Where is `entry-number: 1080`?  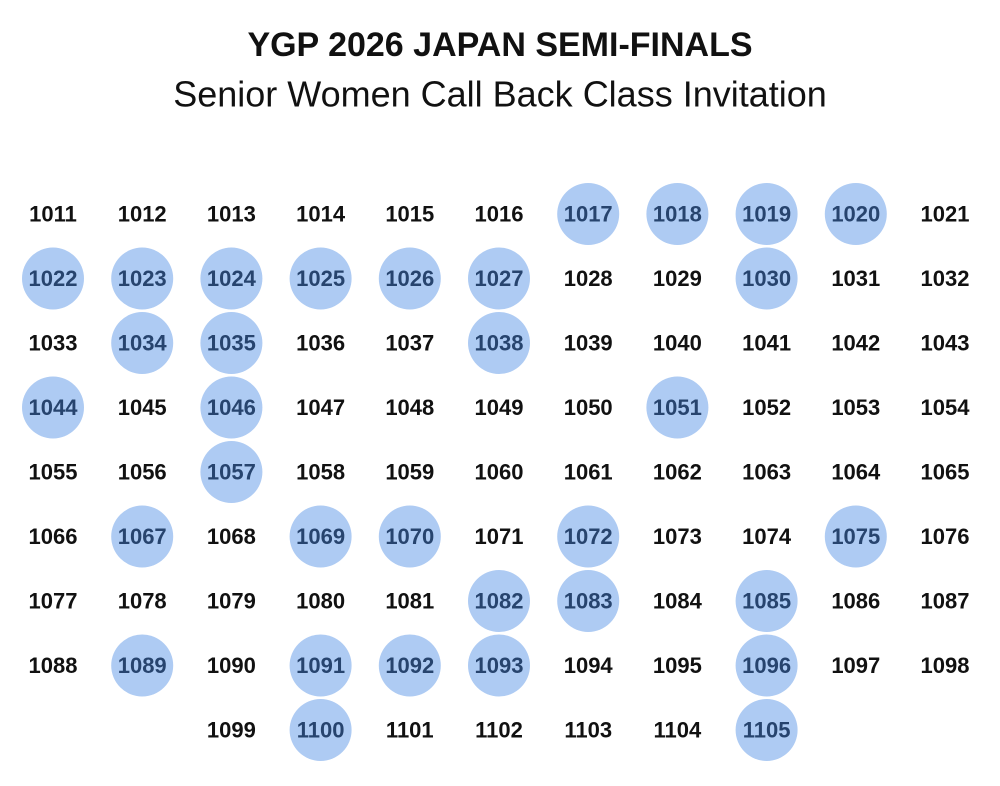
entry-number: 1080 is located at coordinates (320, 601).